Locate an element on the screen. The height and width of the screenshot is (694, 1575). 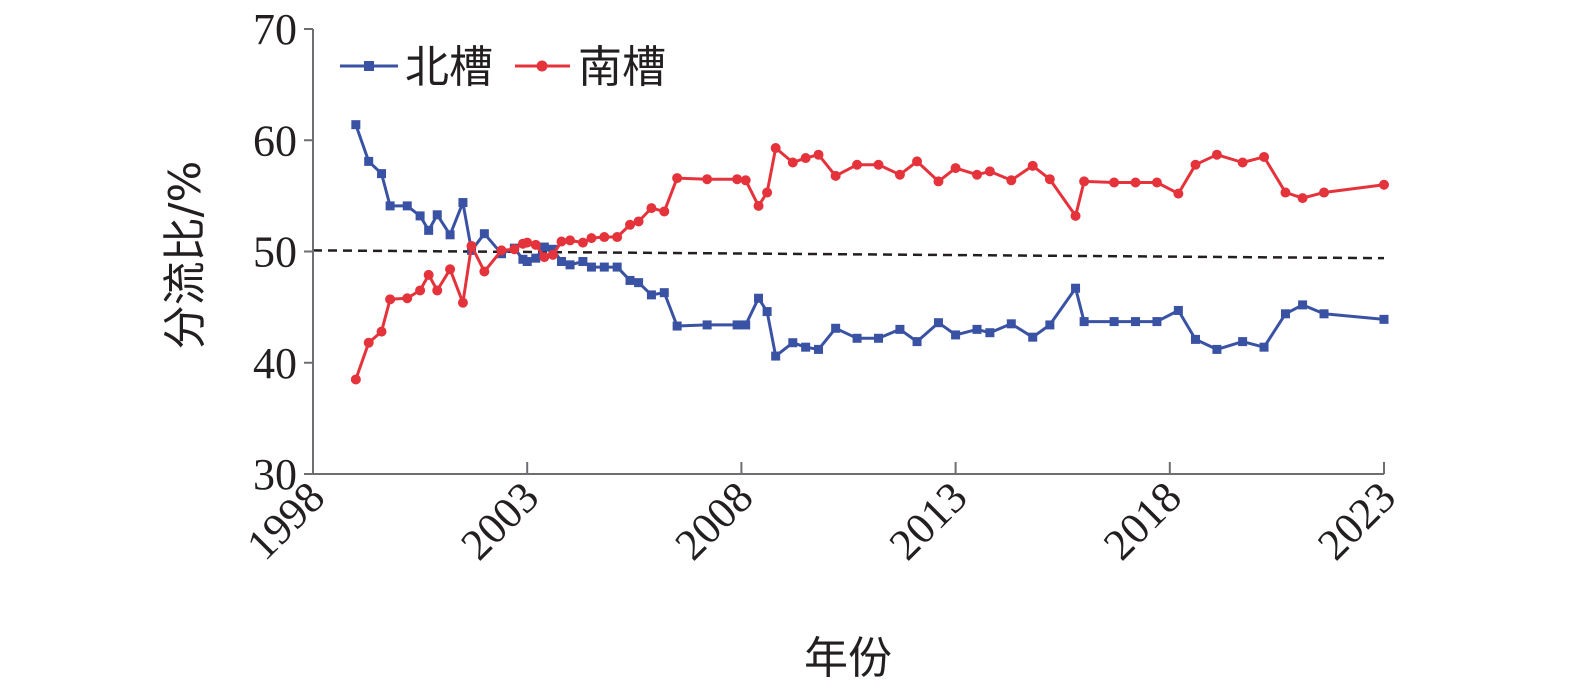
y-tick-label: 50 is located at coordinates (275, 252).